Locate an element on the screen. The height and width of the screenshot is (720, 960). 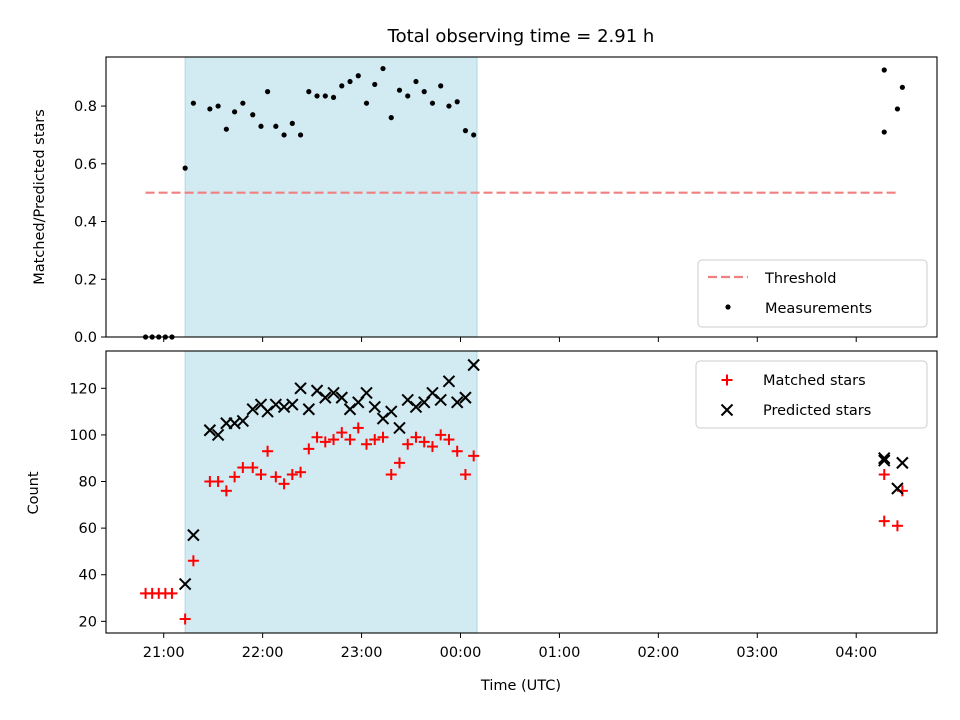
legend-predicted-label: Predicted stars is located at coordinates (817, 411).